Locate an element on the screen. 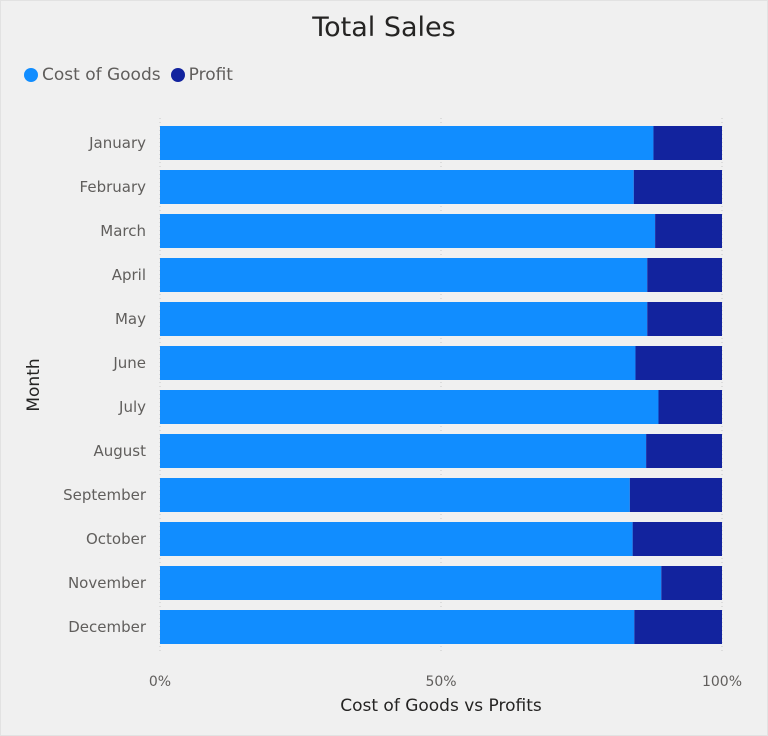 This screenshot has width=768, height=736. legend-item-profit: Profit is located at coordinates (201, 75).